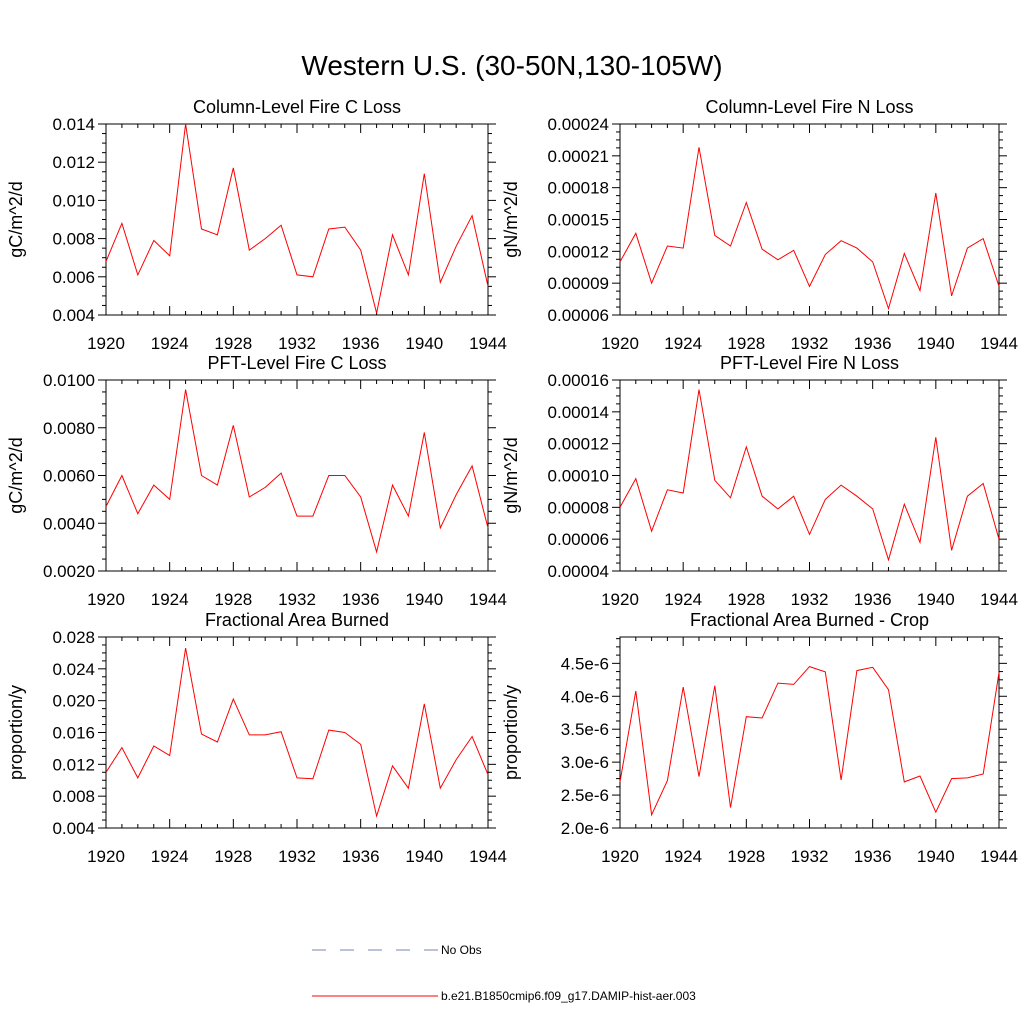 Image resolution: width=1024 pixels, height=1024 pixels. What do you see at coordinates (296, 363) in the screenshot?
I see `panel-title: PFT-Level Fire C Loss` at bounding box center [296, 363].